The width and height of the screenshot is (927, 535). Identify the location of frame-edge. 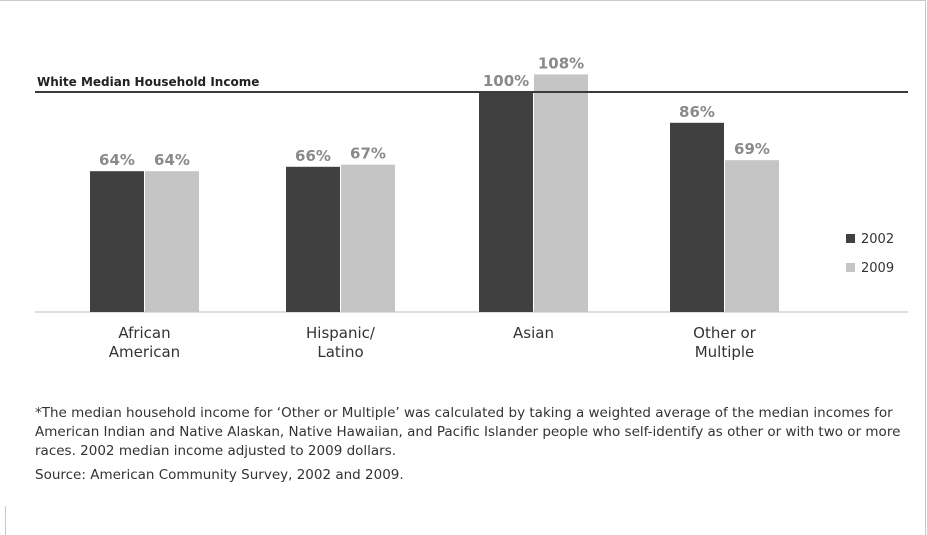
(5, 520).